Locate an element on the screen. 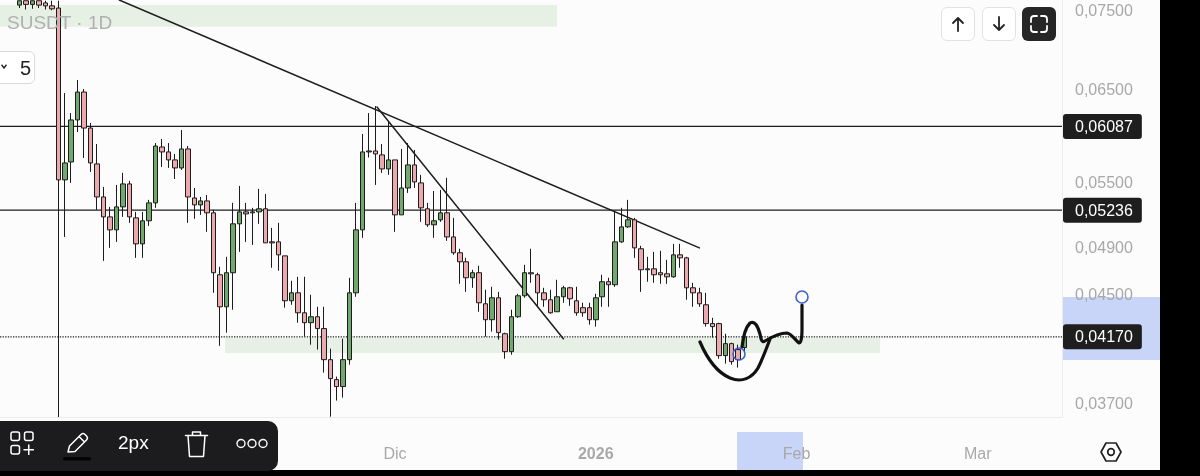  y-tick-label: 0,07500 is located at coordinates (1104, 10).